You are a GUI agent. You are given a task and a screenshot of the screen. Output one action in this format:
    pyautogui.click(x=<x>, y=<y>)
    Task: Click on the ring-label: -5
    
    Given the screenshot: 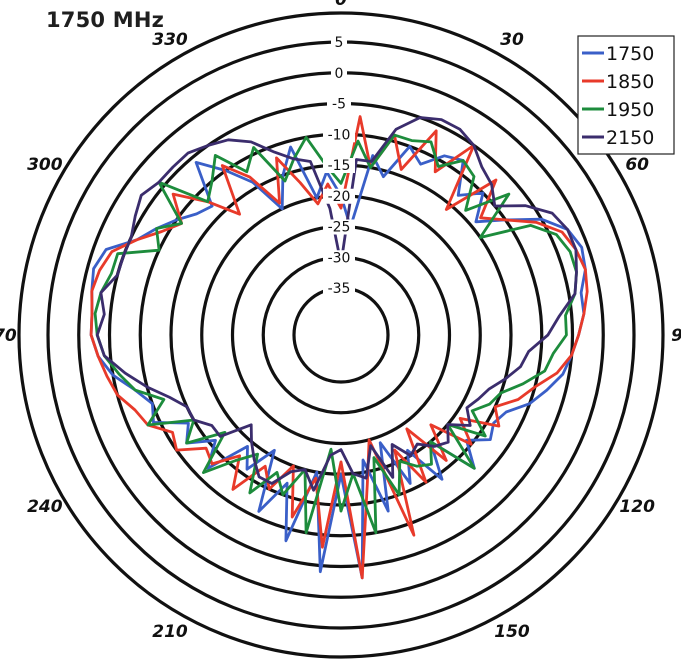 What is the action you would take?
    pyautogui.click(x=339, y=105)
    